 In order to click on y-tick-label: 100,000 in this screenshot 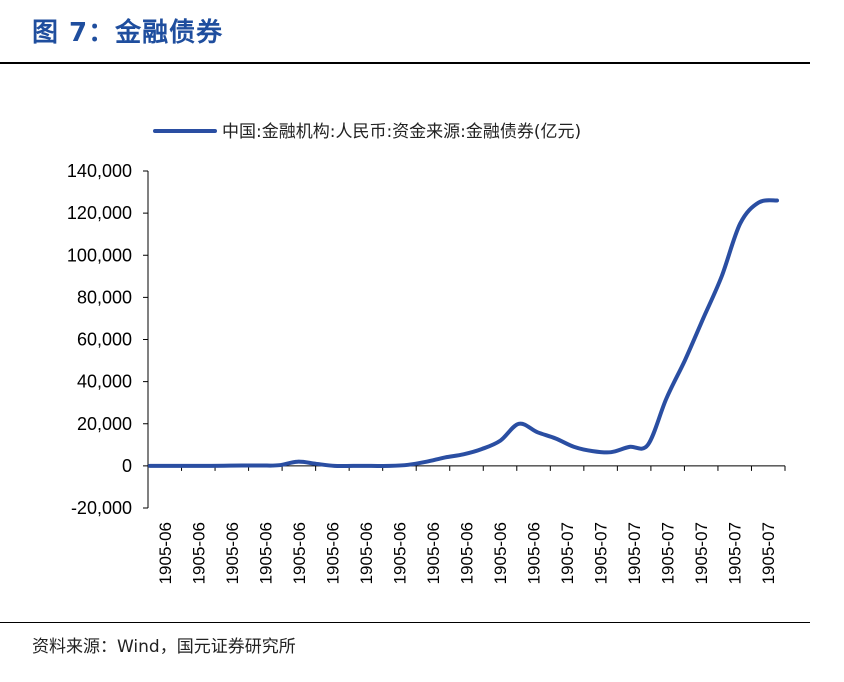, I will do `click(99, 255)`.